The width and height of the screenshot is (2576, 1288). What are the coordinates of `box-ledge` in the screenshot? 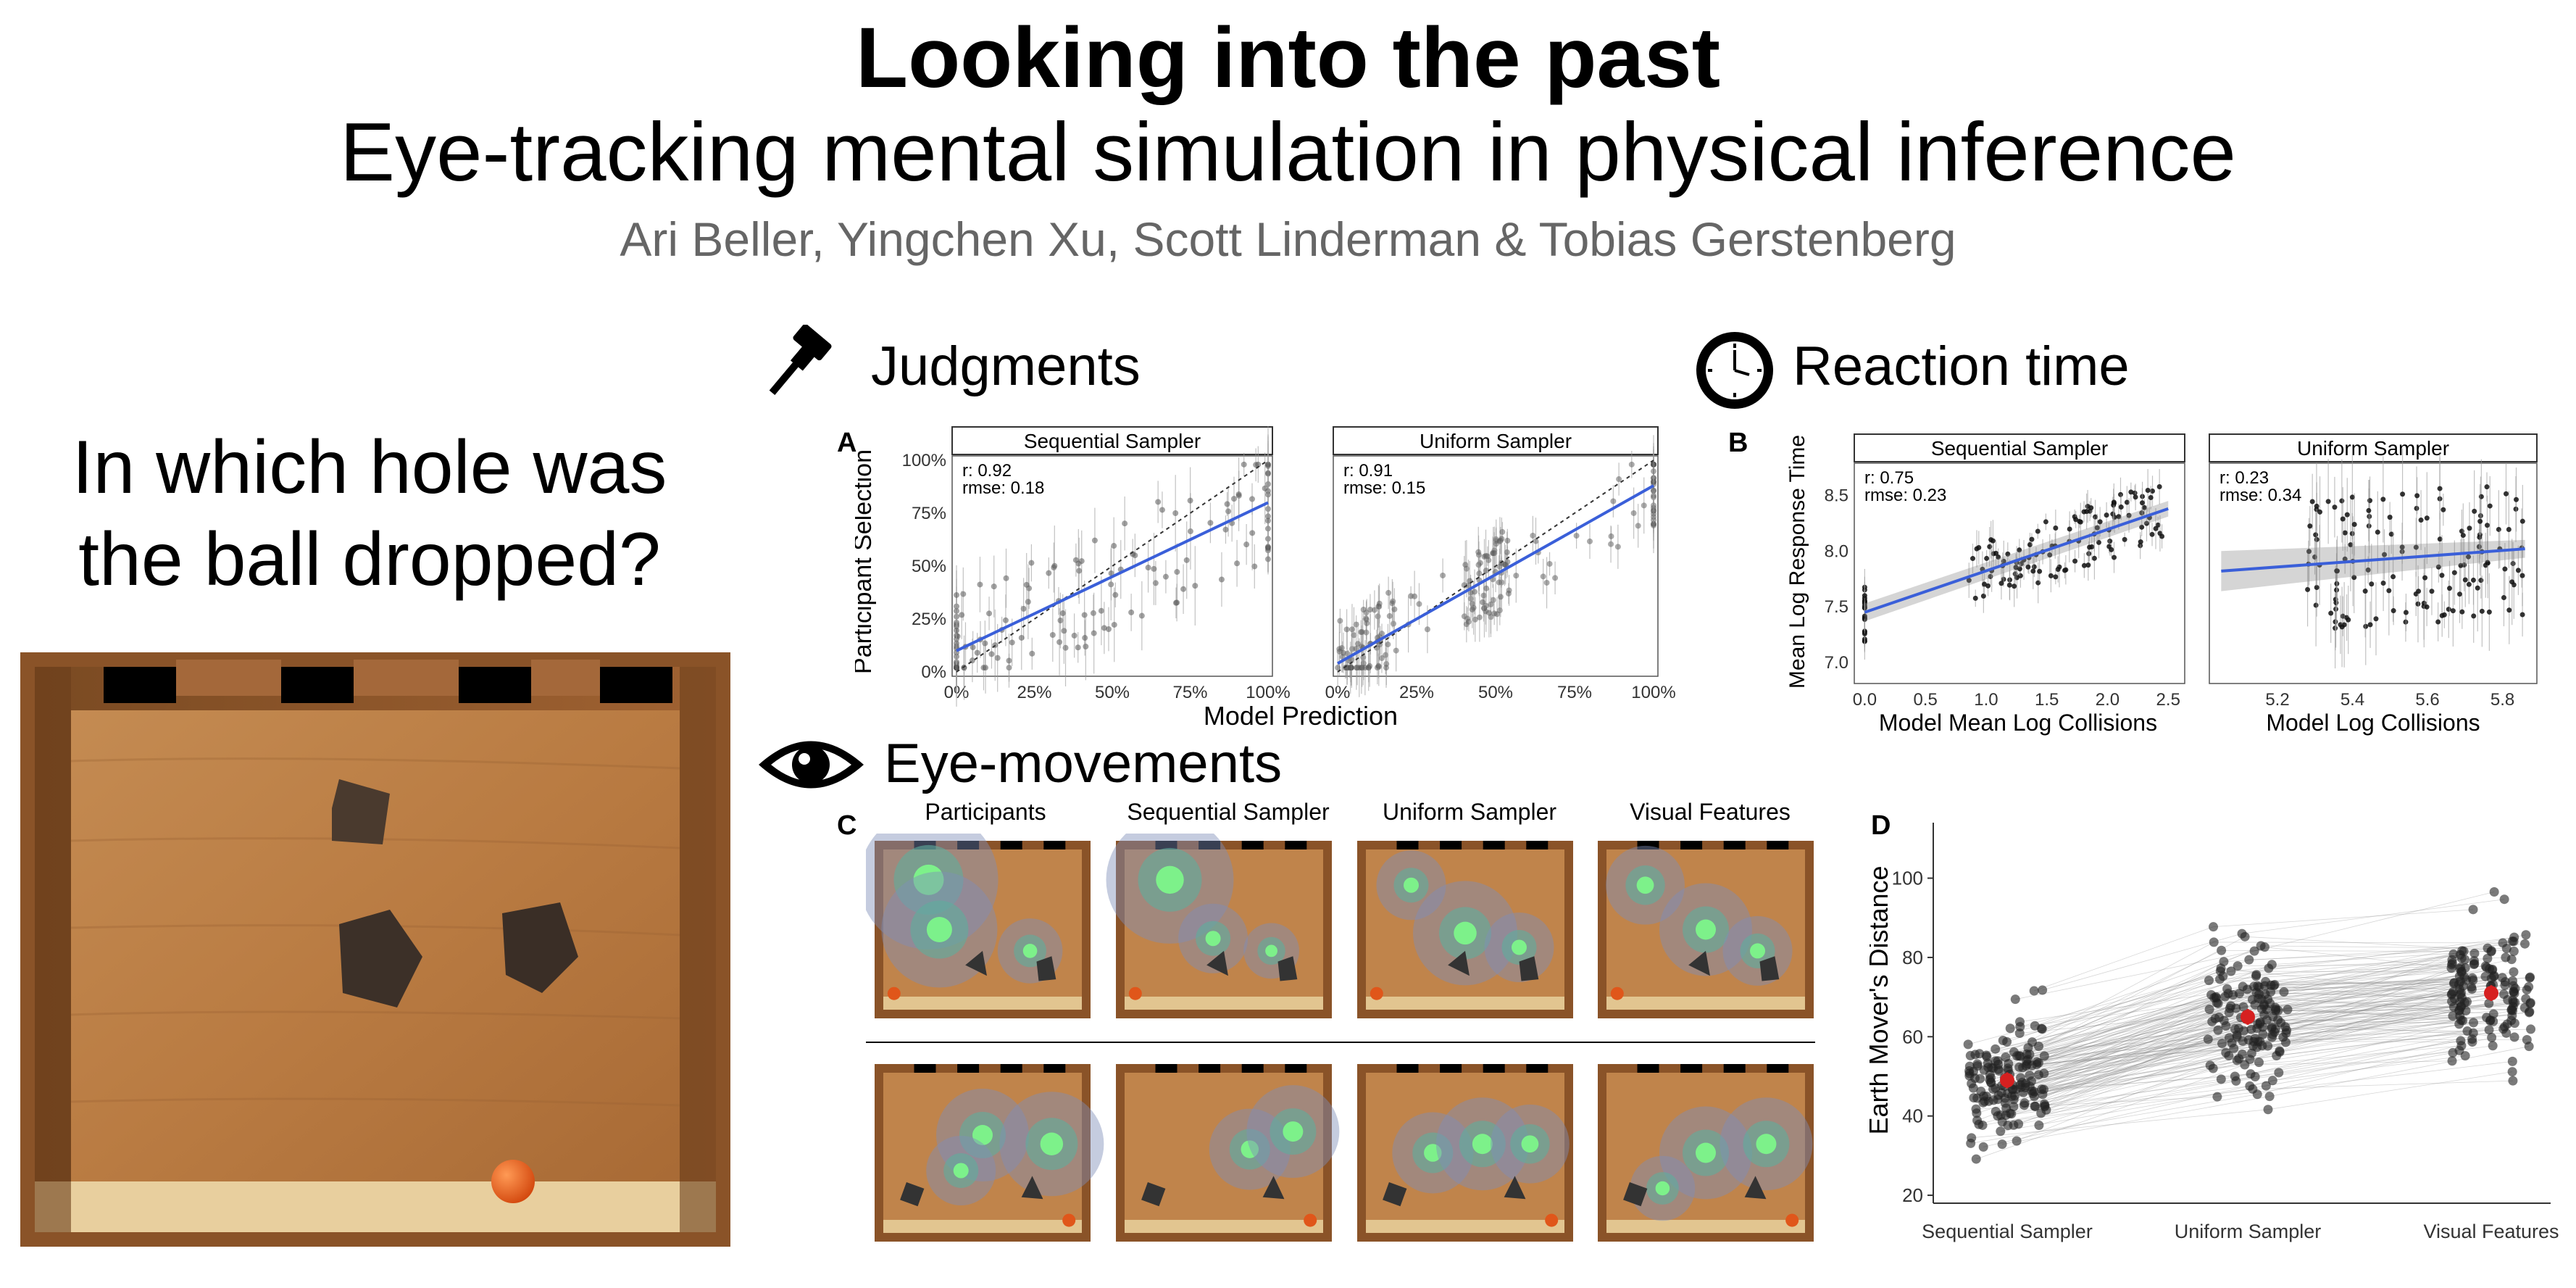 It's located at (1465, 1226).